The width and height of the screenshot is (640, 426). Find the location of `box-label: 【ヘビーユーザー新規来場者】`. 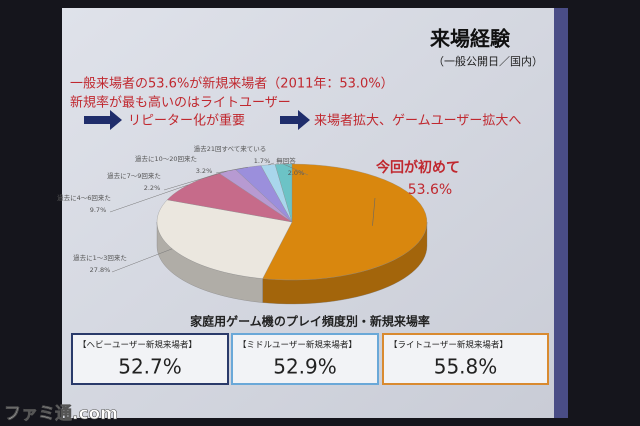

box-label: 【ヘビーユーザー新規来場者】 is located at coordinates (137, 345).